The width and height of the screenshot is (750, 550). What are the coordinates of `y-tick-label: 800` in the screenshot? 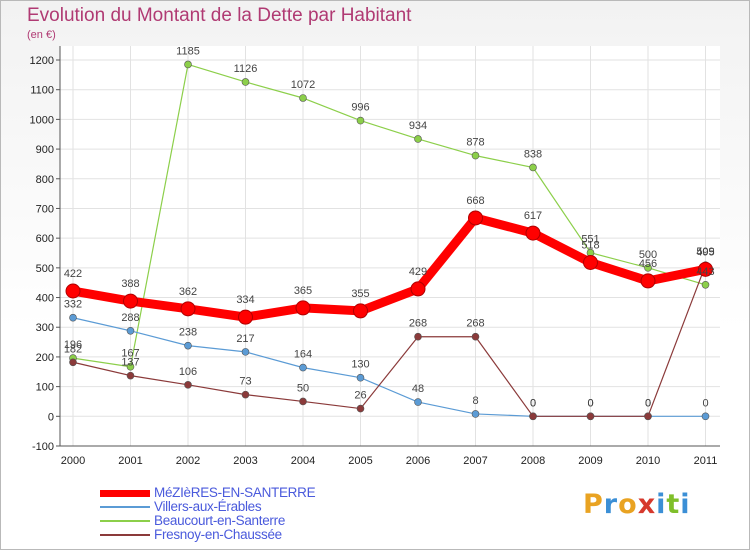 It's located at (45, 180).